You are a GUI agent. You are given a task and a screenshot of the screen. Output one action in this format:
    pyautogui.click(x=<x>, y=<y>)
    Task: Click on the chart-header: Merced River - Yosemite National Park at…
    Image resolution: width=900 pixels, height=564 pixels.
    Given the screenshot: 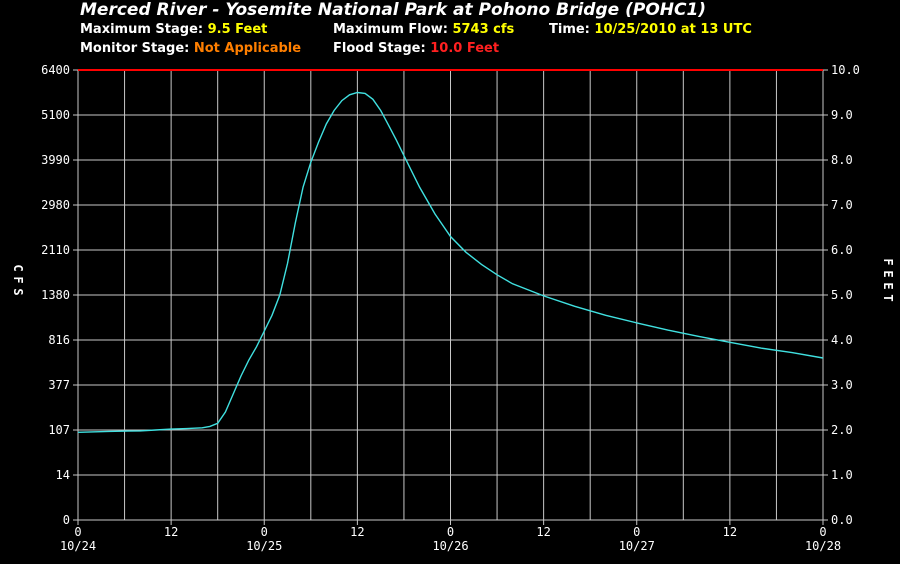 What is the action you would take?
    pyautogui.click(x=450, y=30)
    